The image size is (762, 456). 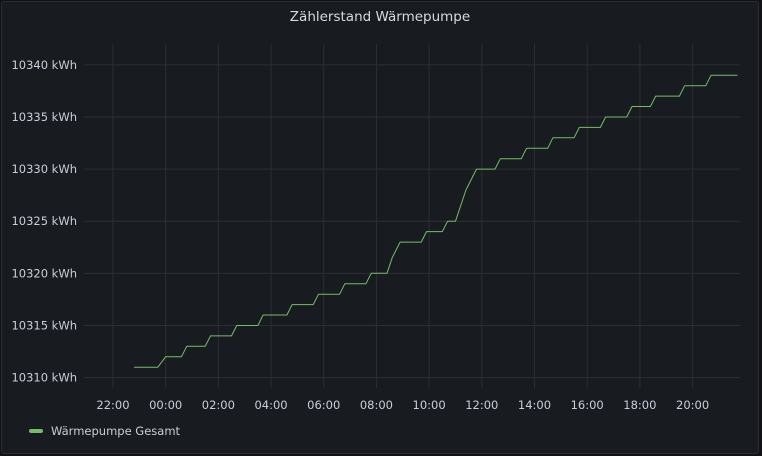 I want to click on x-tick-label: 12:00, so click(x=481, y=405).